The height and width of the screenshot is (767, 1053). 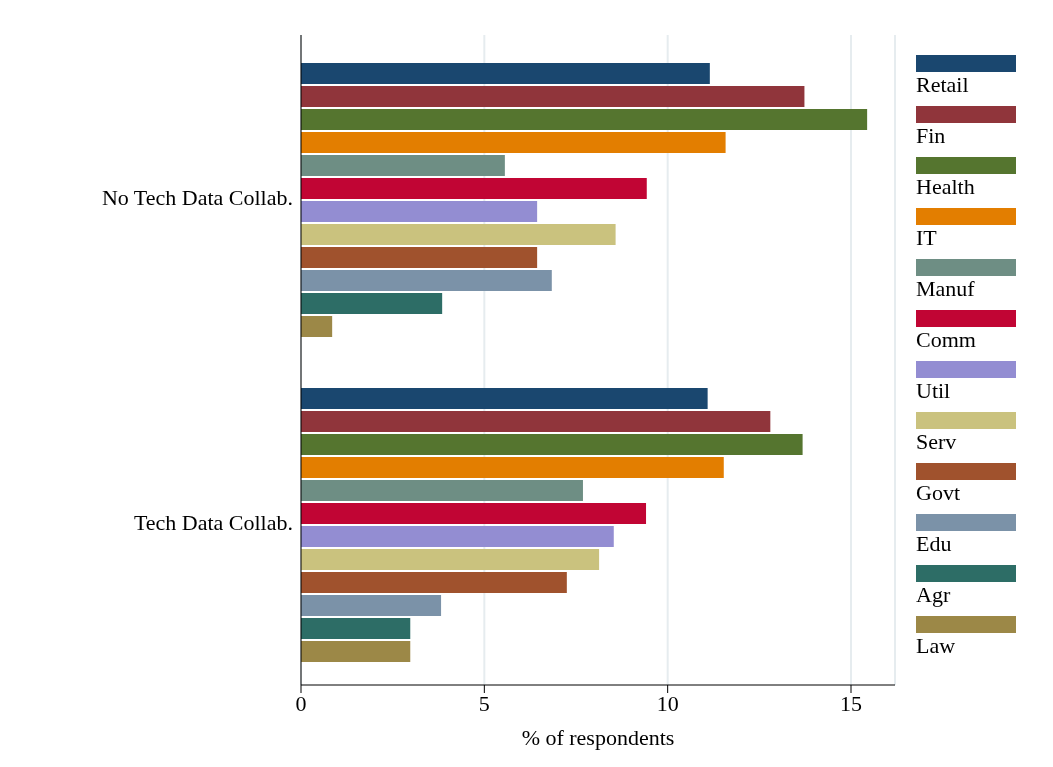 I want to click on x-tick-label: 5, so click(x=484, y=703).